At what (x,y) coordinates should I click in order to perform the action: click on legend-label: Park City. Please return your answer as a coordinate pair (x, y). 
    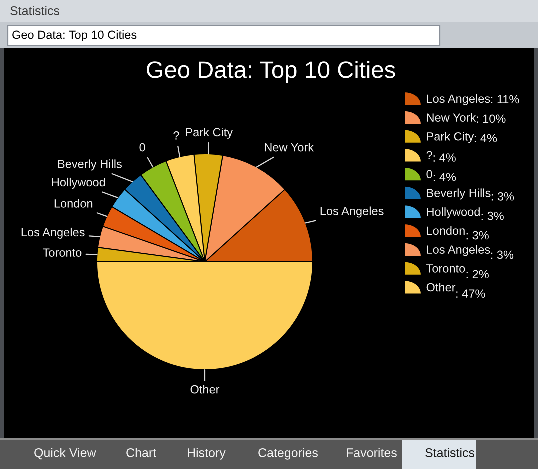
    Looking at the image, I should click on (450, 138).